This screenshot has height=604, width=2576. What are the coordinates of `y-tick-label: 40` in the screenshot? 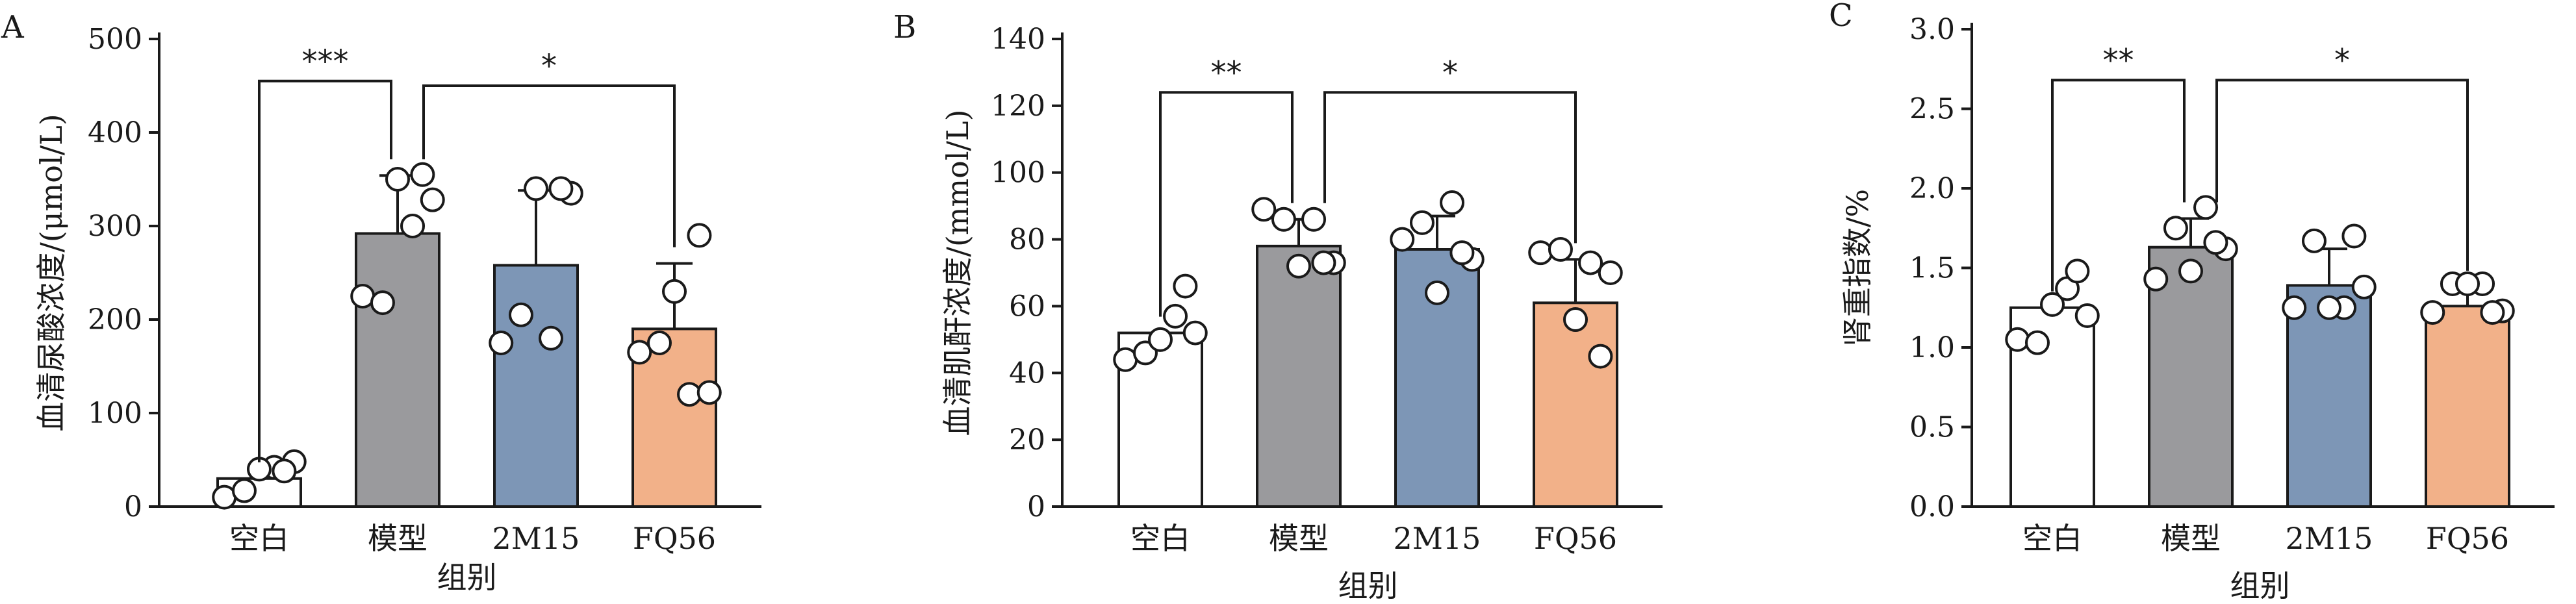 It's located at (1027, 373).